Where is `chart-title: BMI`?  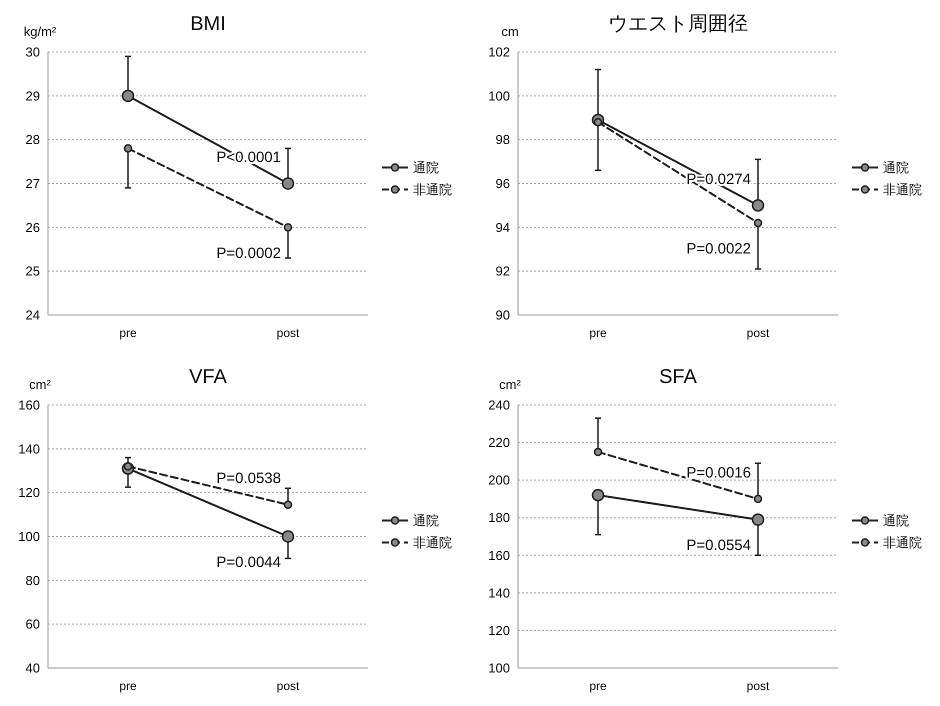
chart-title: BMI is located at coordinates (208, 24).